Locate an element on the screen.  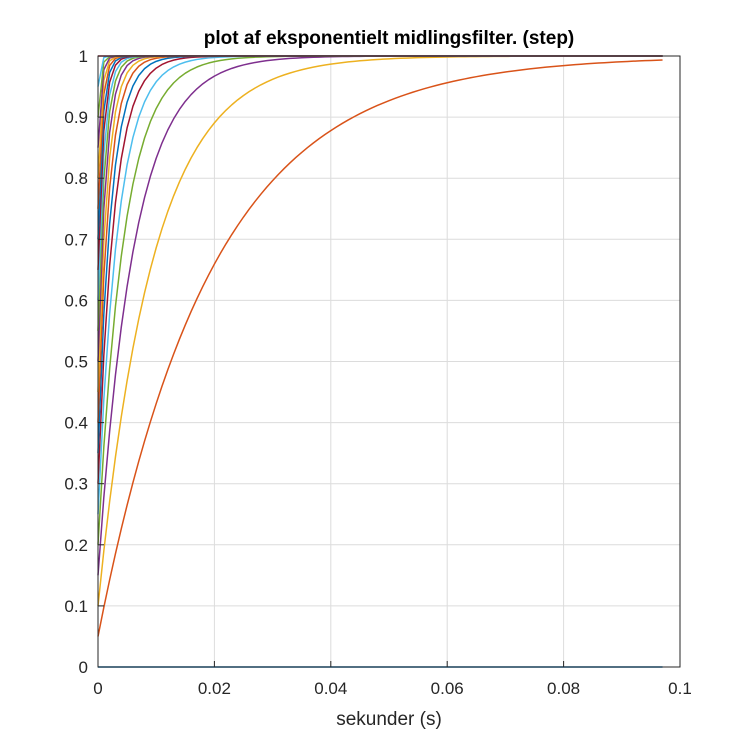
y-tick-label: 0.1 is located at coordinates (76, 606).